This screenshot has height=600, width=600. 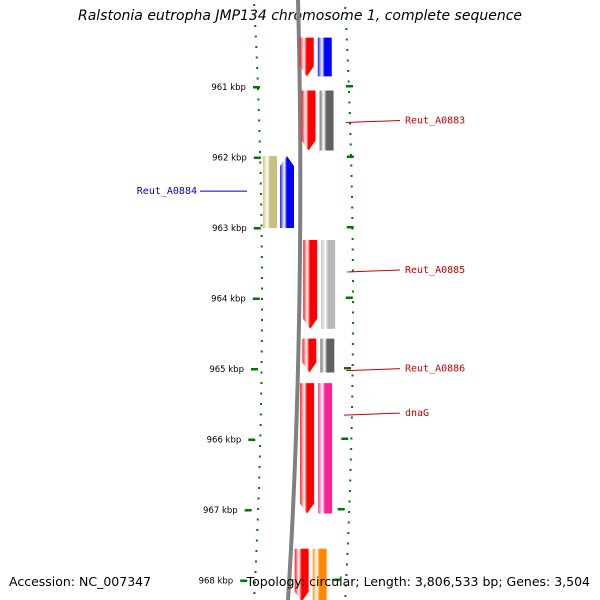 What do you see at coordinates (228, 300) in the screenshot?
I see `scale-tick-label: 964 kbp` at bounding box center [228, 300].